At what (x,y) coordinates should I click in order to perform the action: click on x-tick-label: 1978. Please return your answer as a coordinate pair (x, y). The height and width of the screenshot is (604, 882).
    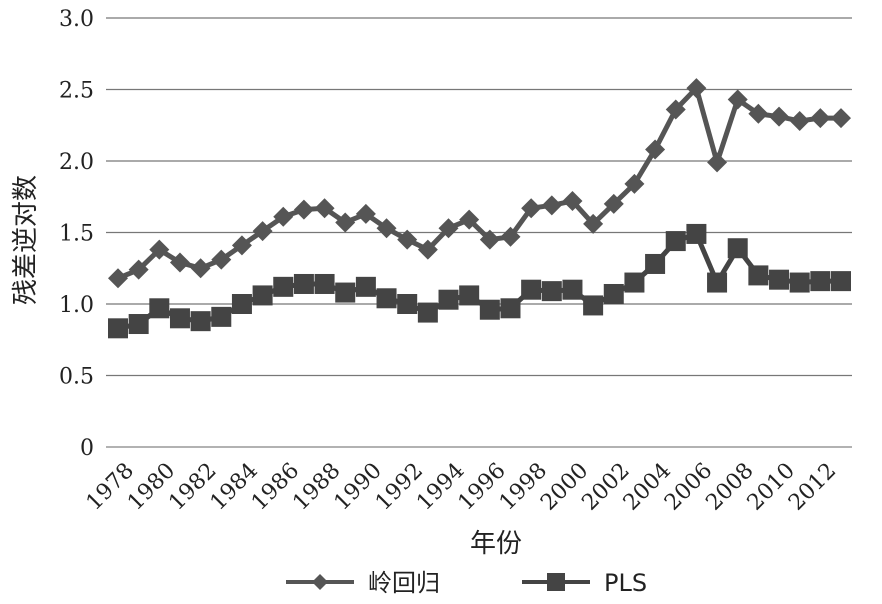
    Looking at the image, I should click on (110, 486).